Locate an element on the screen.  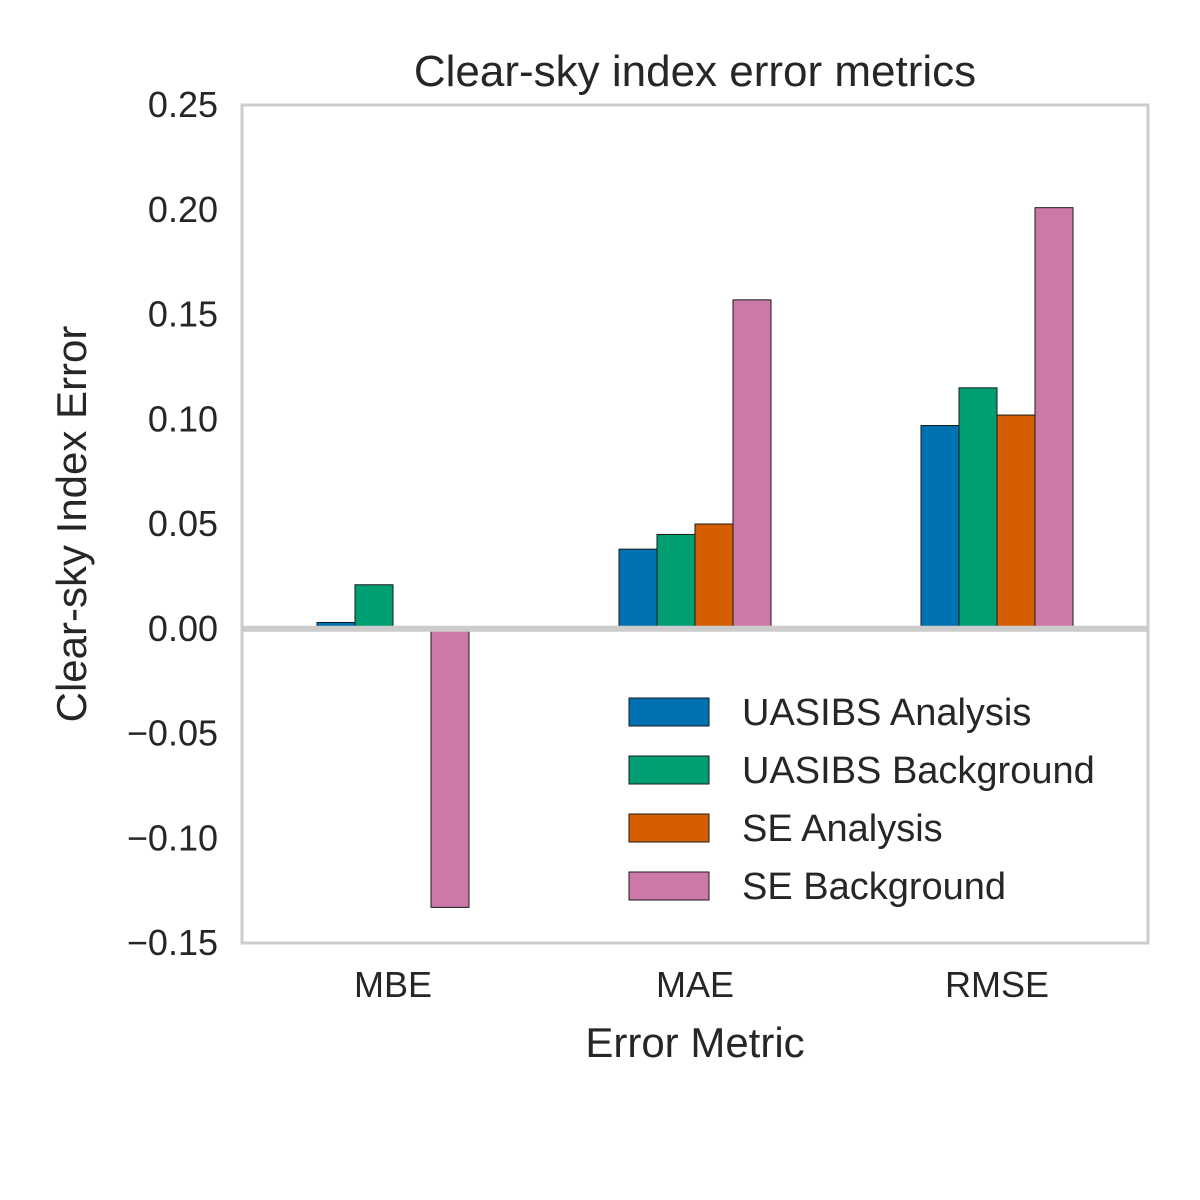
y-tick-label: 0.20 is located at coordinates (183, 209).